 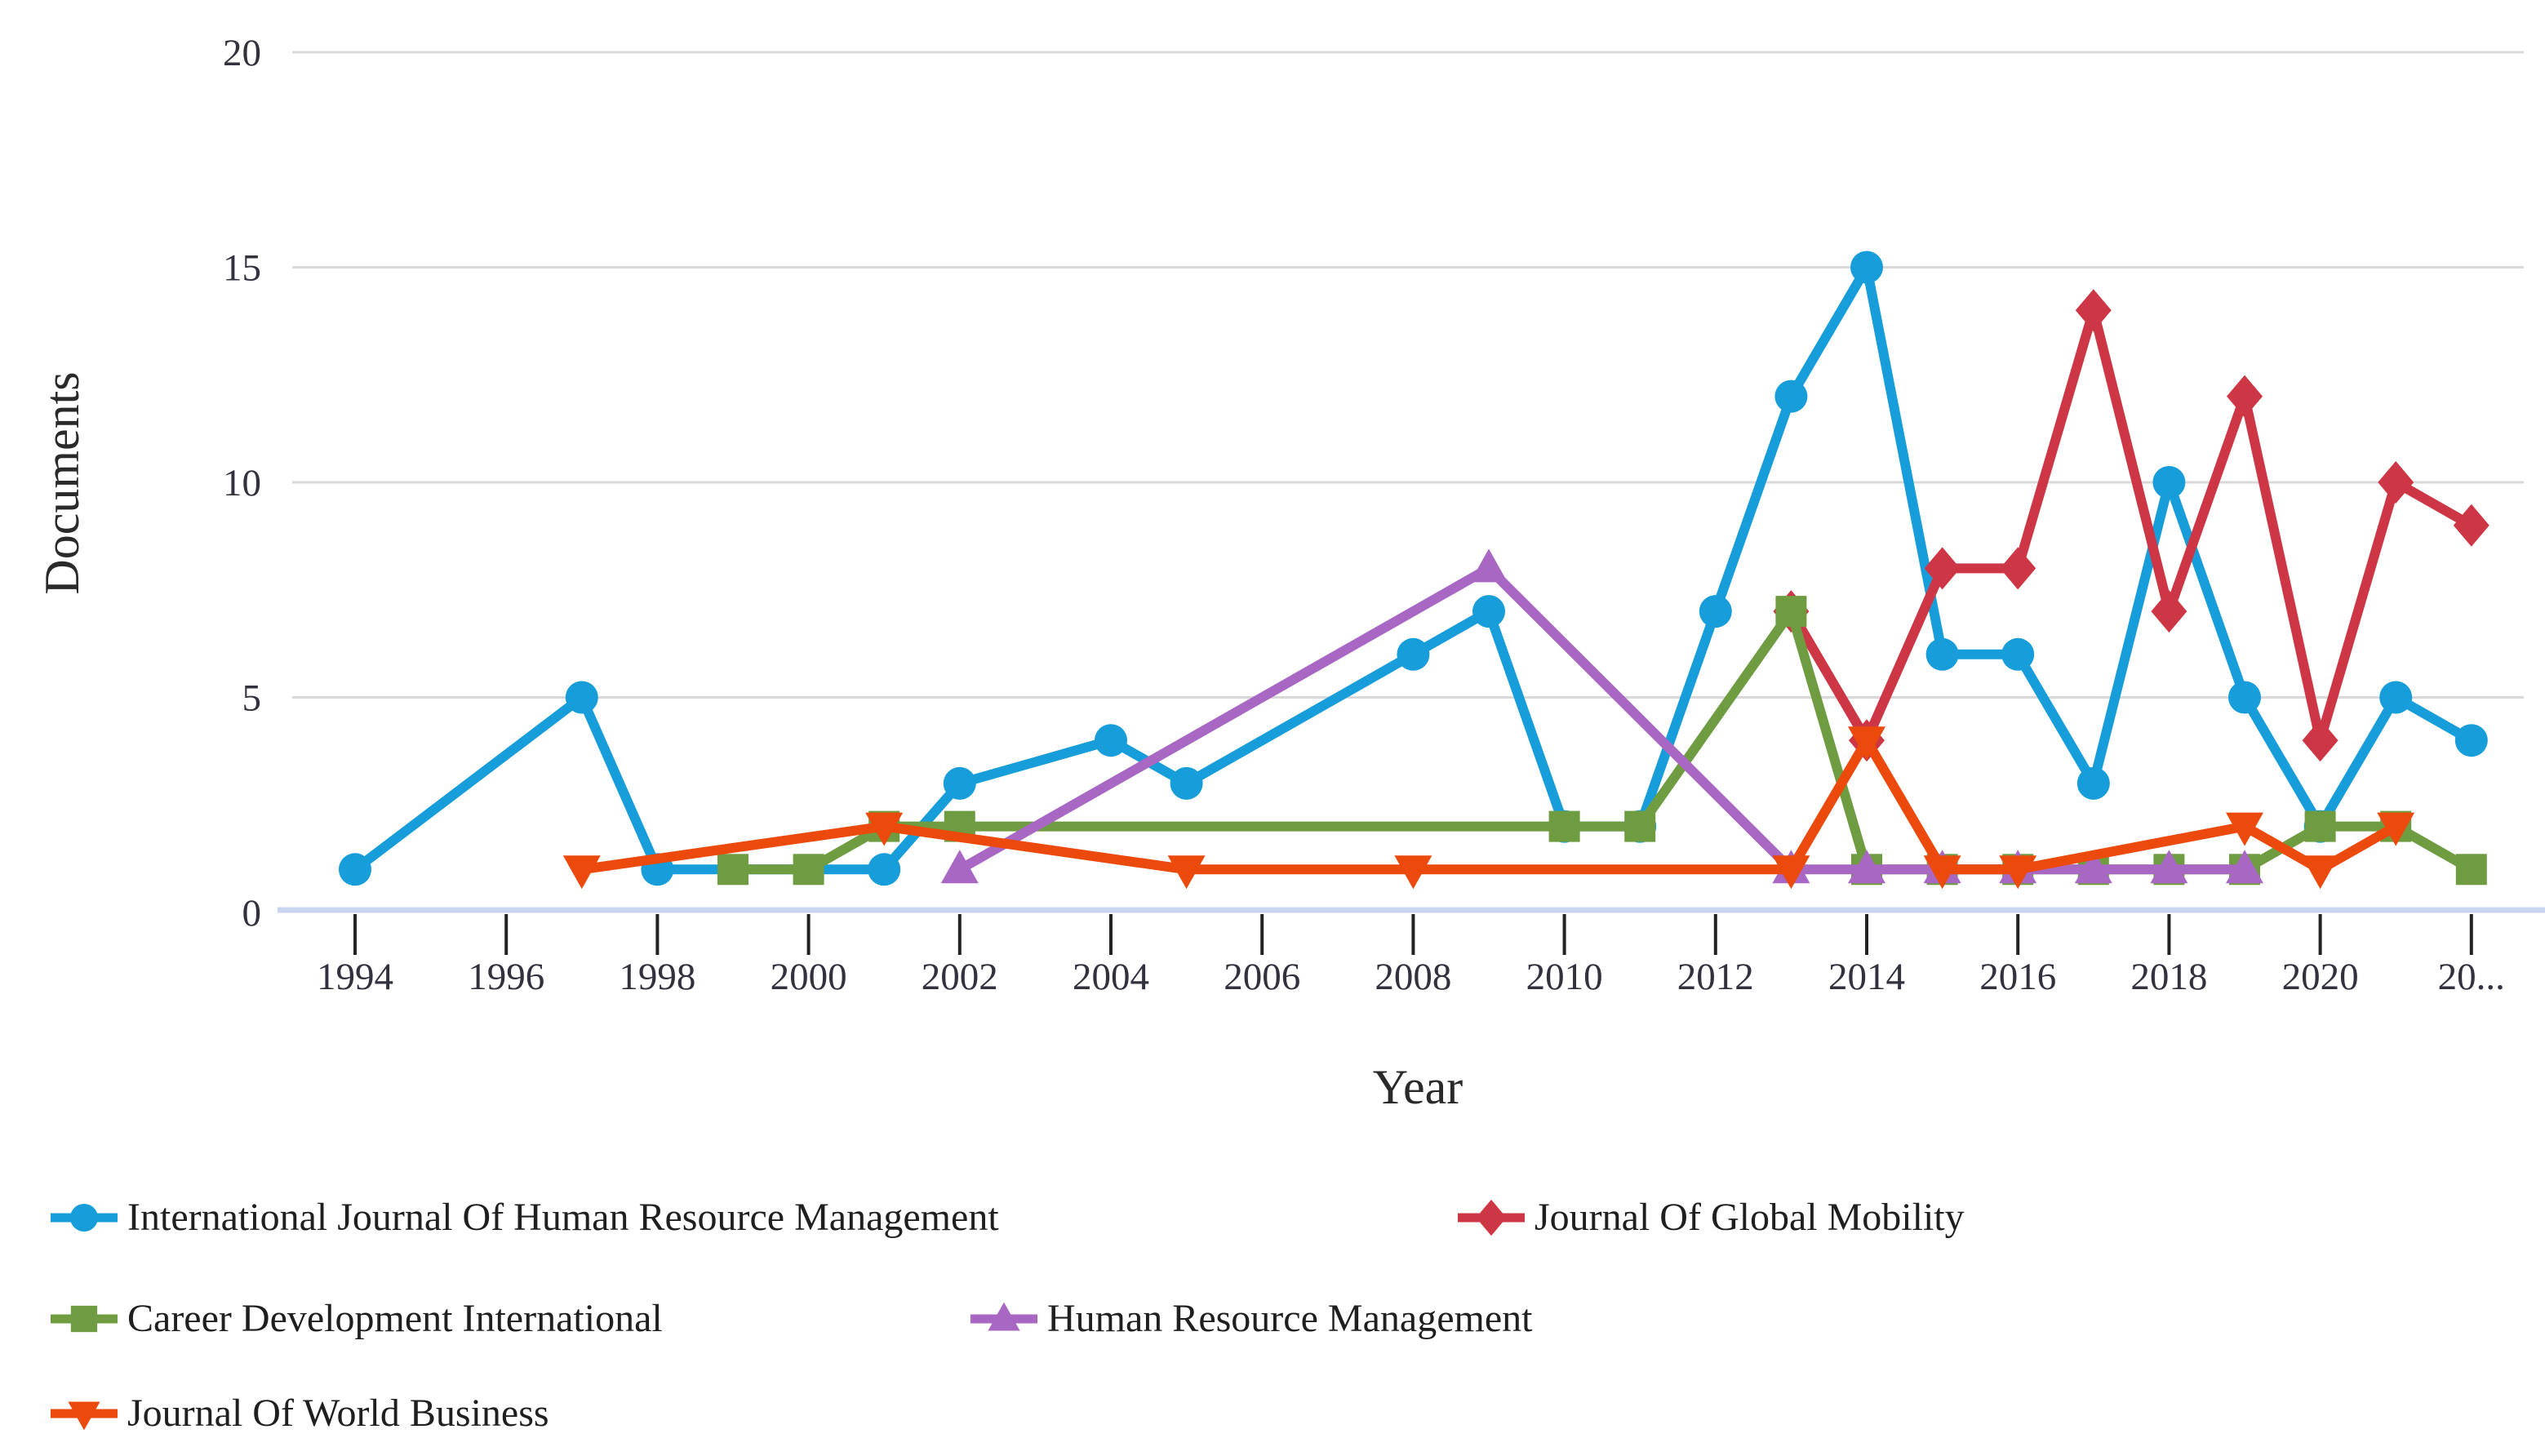 What do you see at coordinates (1262, 977) in the screenshot?
I see `x-tick-label-2006: 2006` at bounding box center [1262, 977].